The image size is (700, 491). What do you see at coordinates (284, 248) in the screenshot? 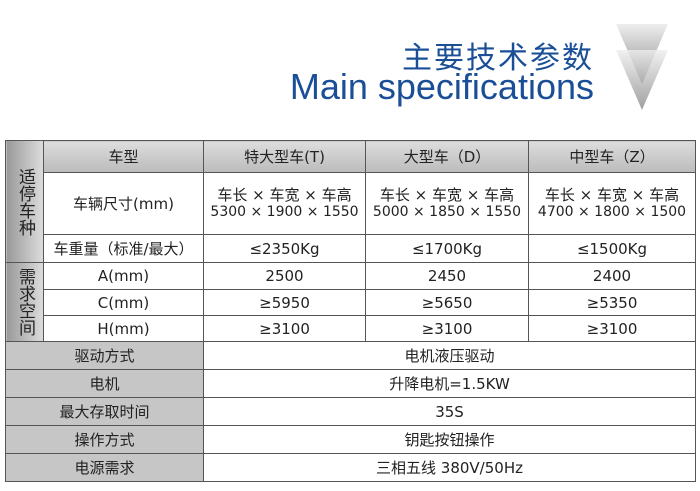
I see `weight-t: ≤2350Kg` at bounding box center [284, 248].